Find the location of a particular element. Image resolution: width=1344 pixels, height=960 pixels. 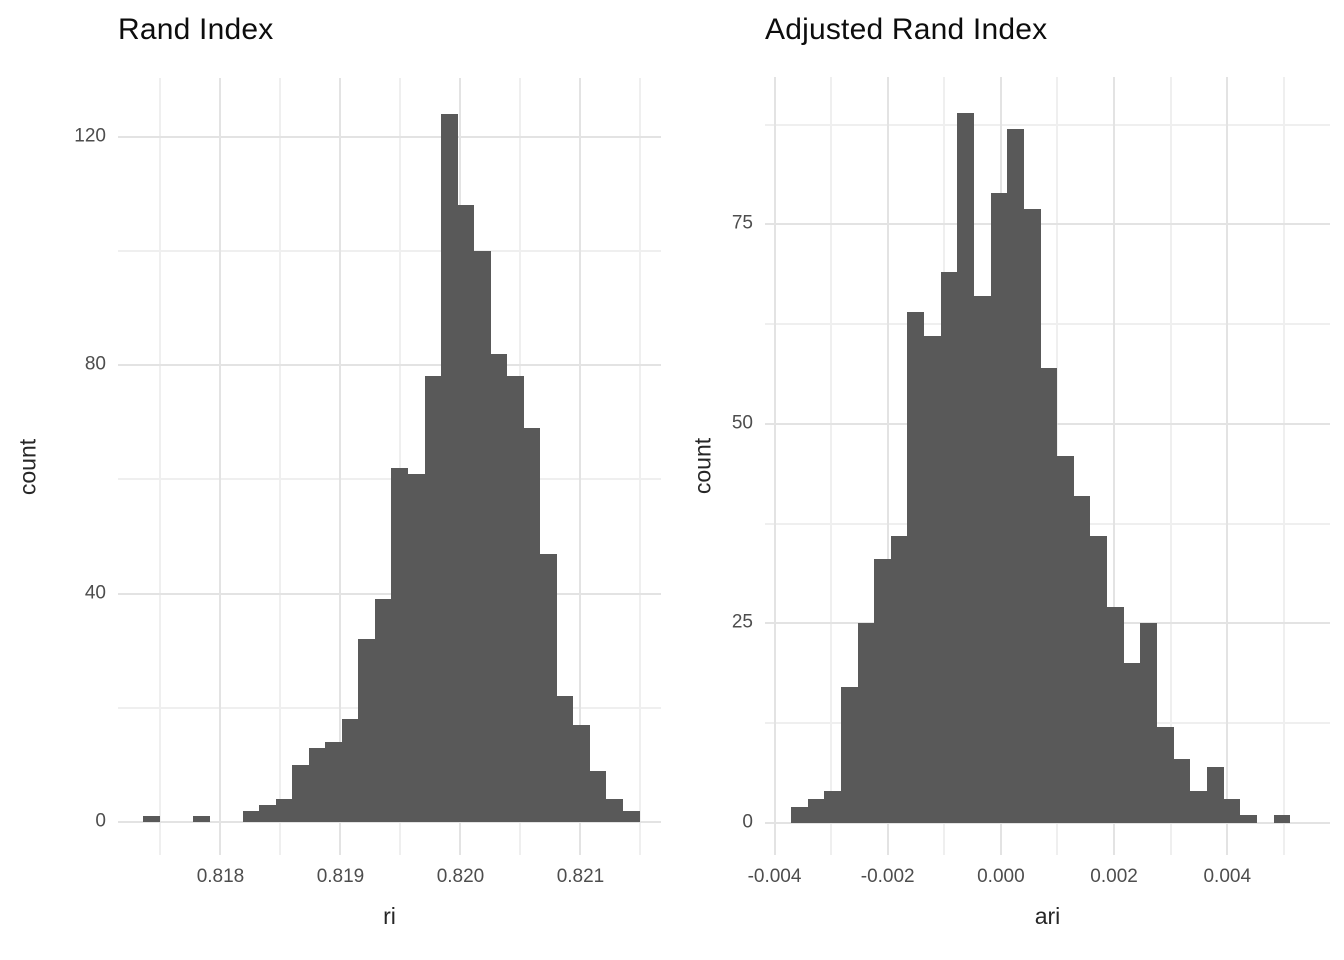

y-tick-label: 50 is located at coordinates (742, 423).